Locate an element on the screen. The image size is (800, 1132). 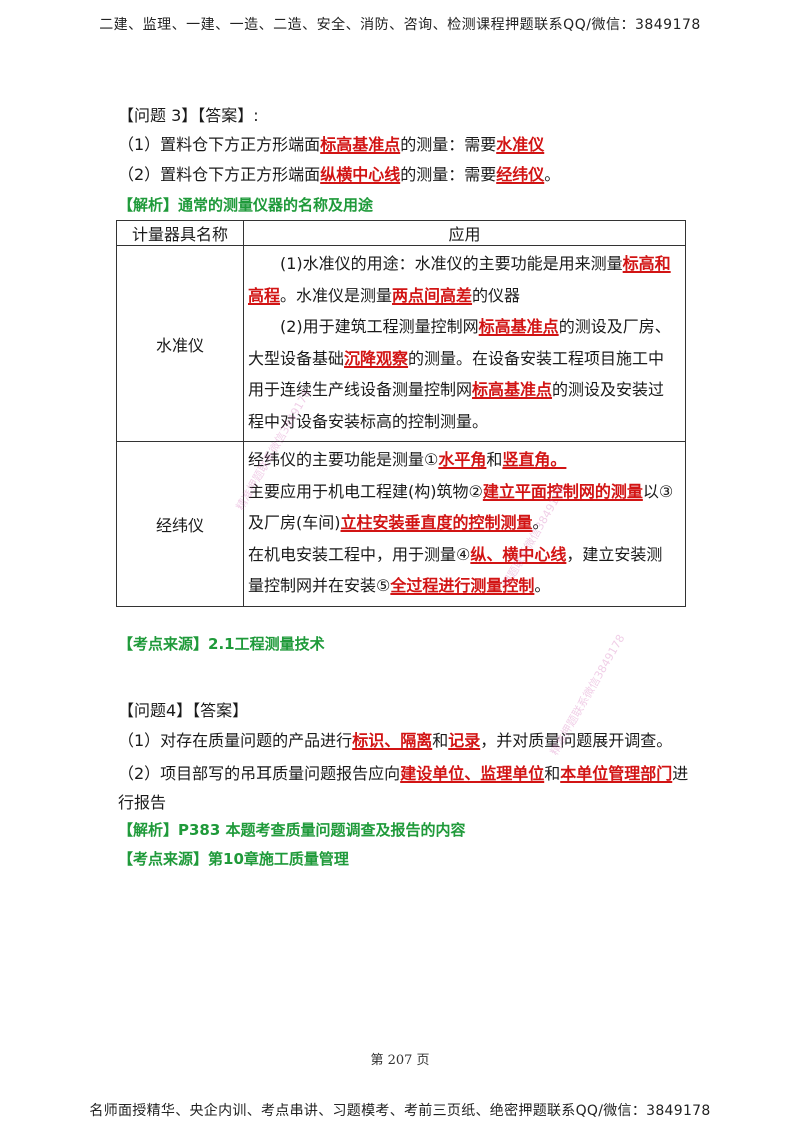
highlight: 建立平面控制网的测量 is located at coordinates (562, 491).